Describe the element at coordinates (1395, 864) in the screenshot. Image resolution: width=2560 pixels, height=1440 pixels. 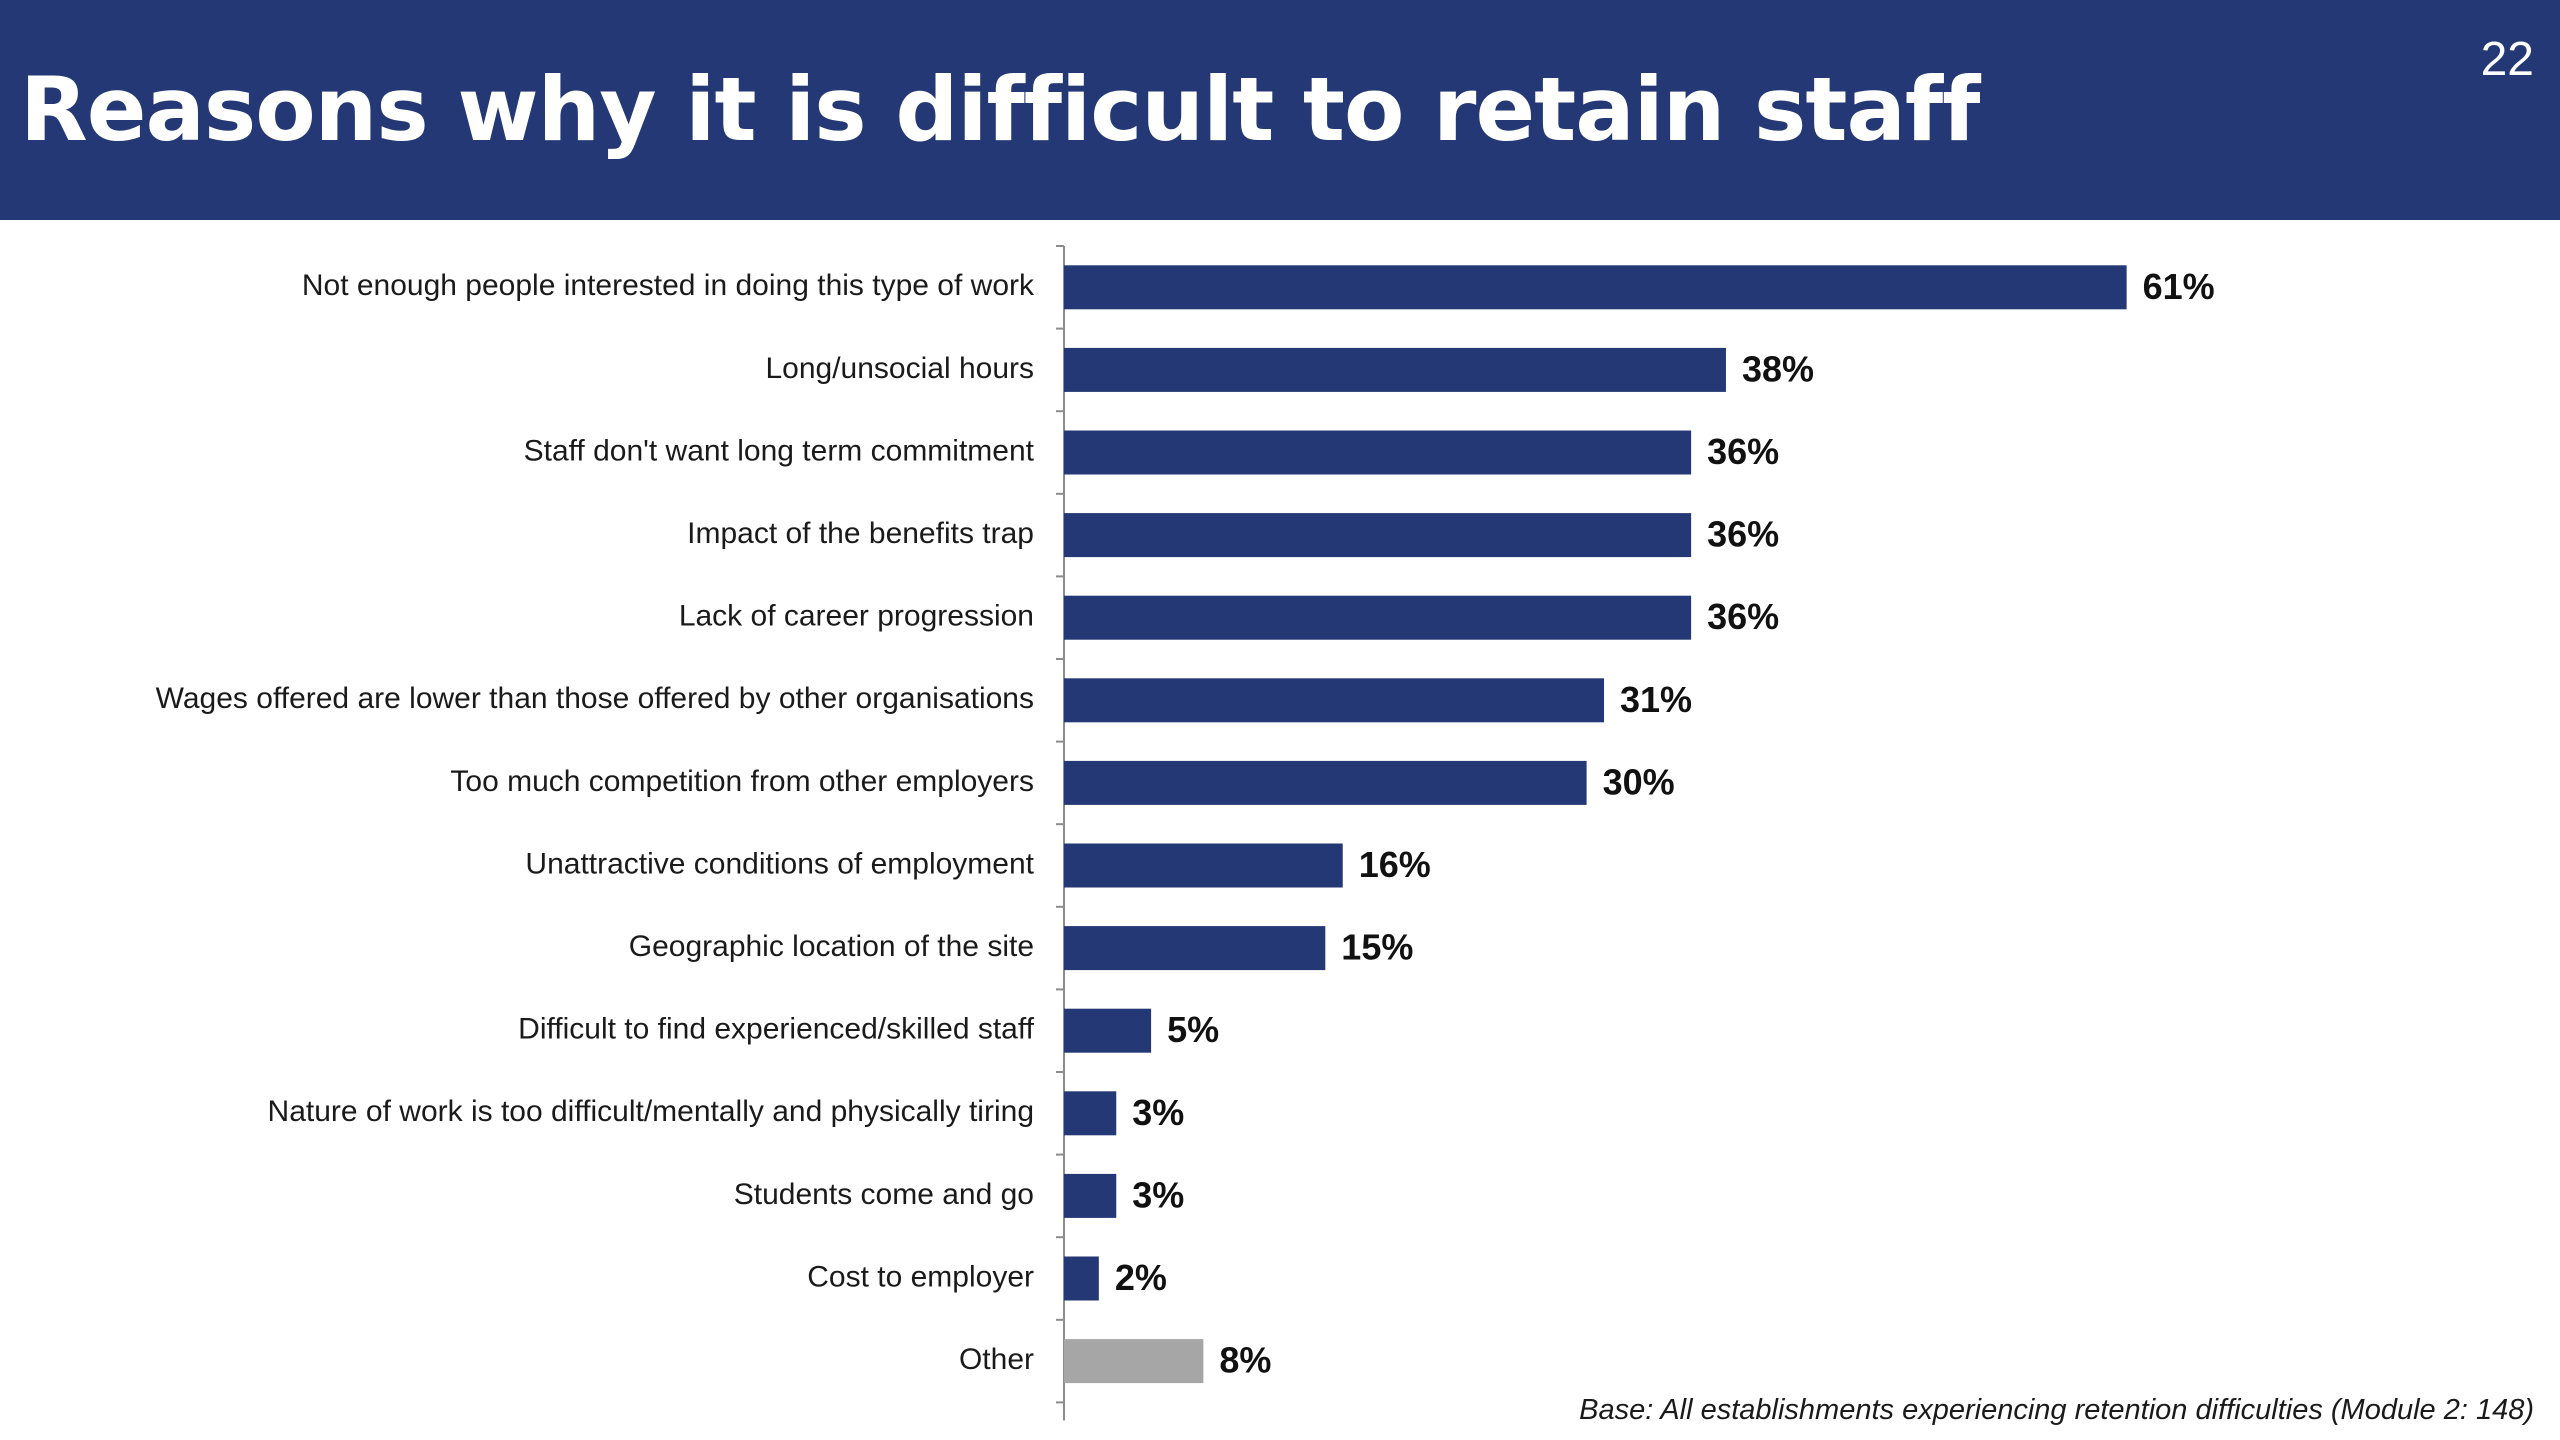
I see `data-label: 16%` at that location.